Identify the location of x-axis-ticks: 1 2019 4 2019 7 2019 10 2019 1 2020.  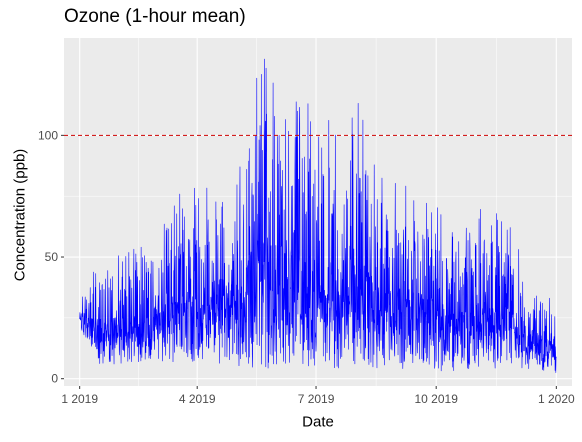
(318, 396).